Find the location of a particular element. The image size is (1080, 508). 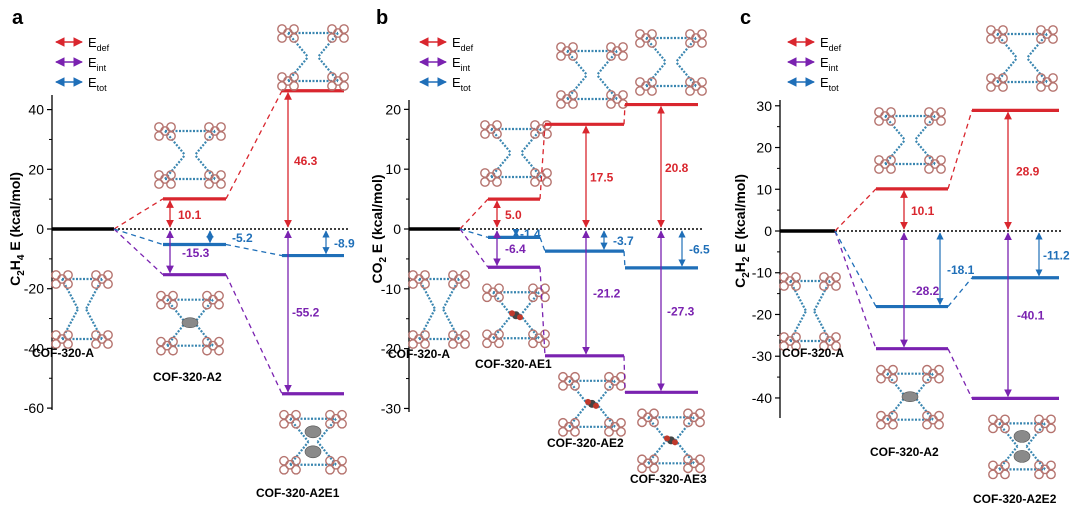

column-cof-320-a2e1: 46.3 -55.2 -8.9 COF-320-A2E1 is located at coordinates (290, 262).